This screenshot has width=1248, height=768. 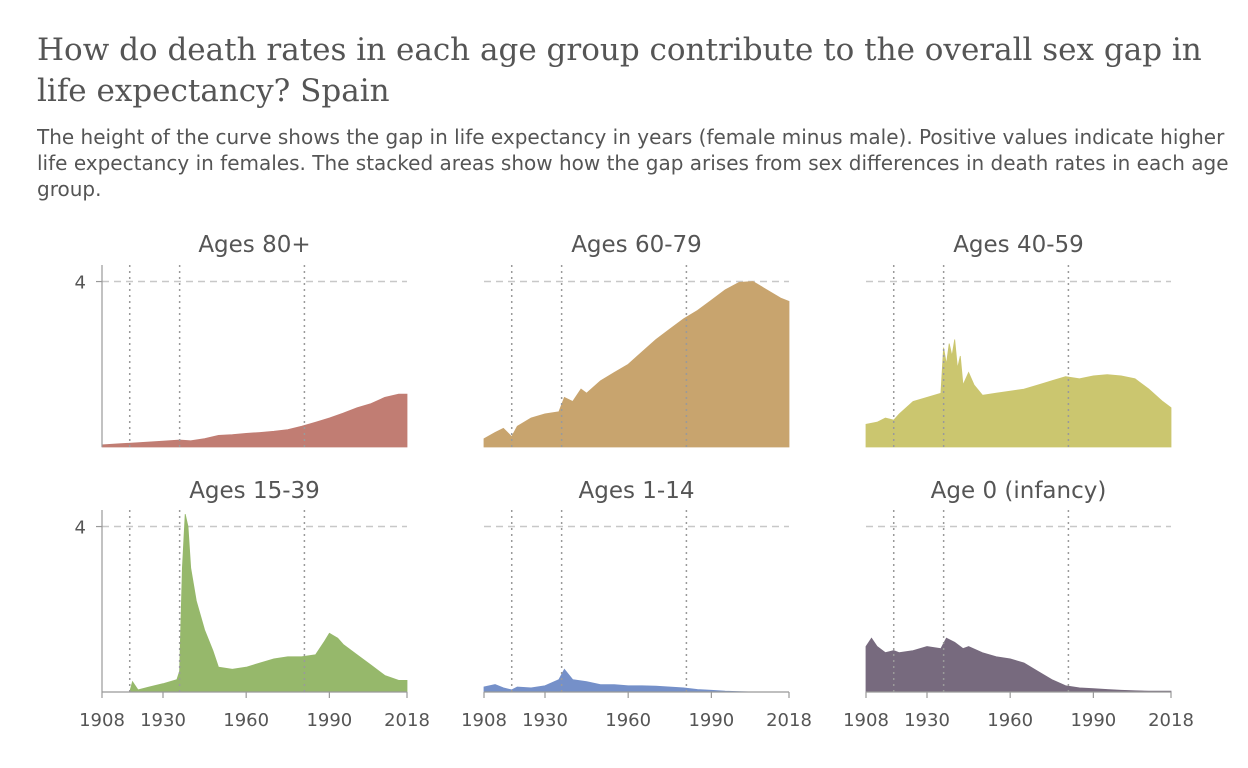 What do you see at coordinates (636, 245) in the screenshot?
I see `facet-title: Ages 60-79` at bounding box center [636, 245].